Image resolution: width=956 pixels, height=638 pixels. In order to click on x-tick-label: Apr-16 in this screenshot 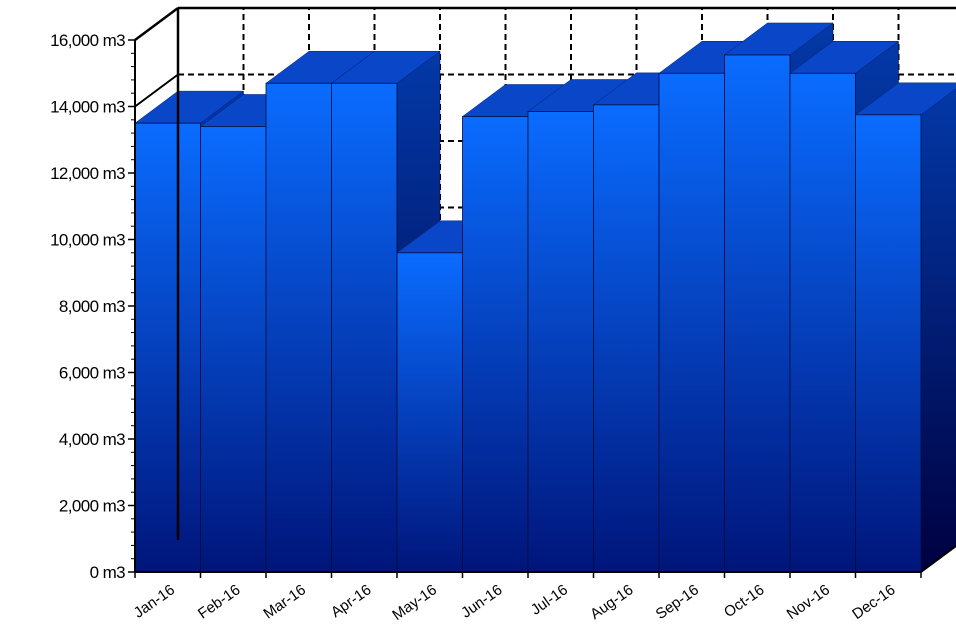, I will do `click(351, 601)`.